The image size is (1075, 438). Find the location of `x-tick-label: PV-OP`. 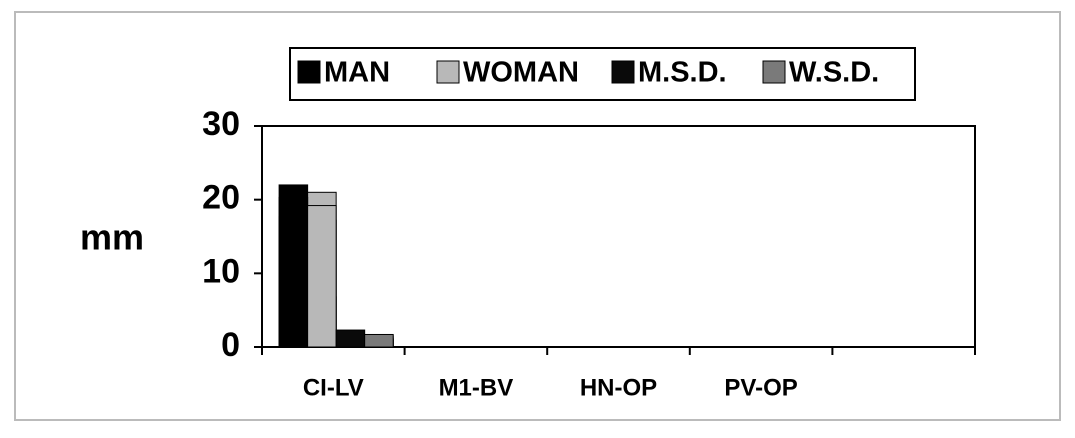

x-tick-label: PV-OP is located at coordinates (760, 387).